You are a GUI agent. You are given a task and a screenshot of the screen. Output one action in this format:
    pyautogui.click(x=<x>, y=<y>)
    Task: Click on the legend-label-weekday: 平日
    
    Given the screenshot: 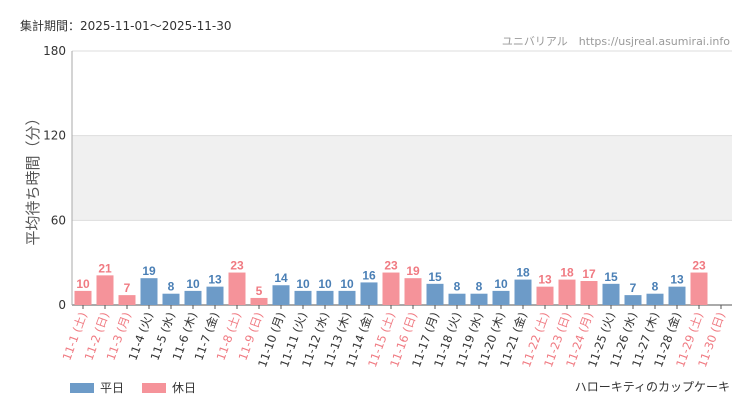 What is the action you would take?
    pyautogui.click(x=112, y=388)
    